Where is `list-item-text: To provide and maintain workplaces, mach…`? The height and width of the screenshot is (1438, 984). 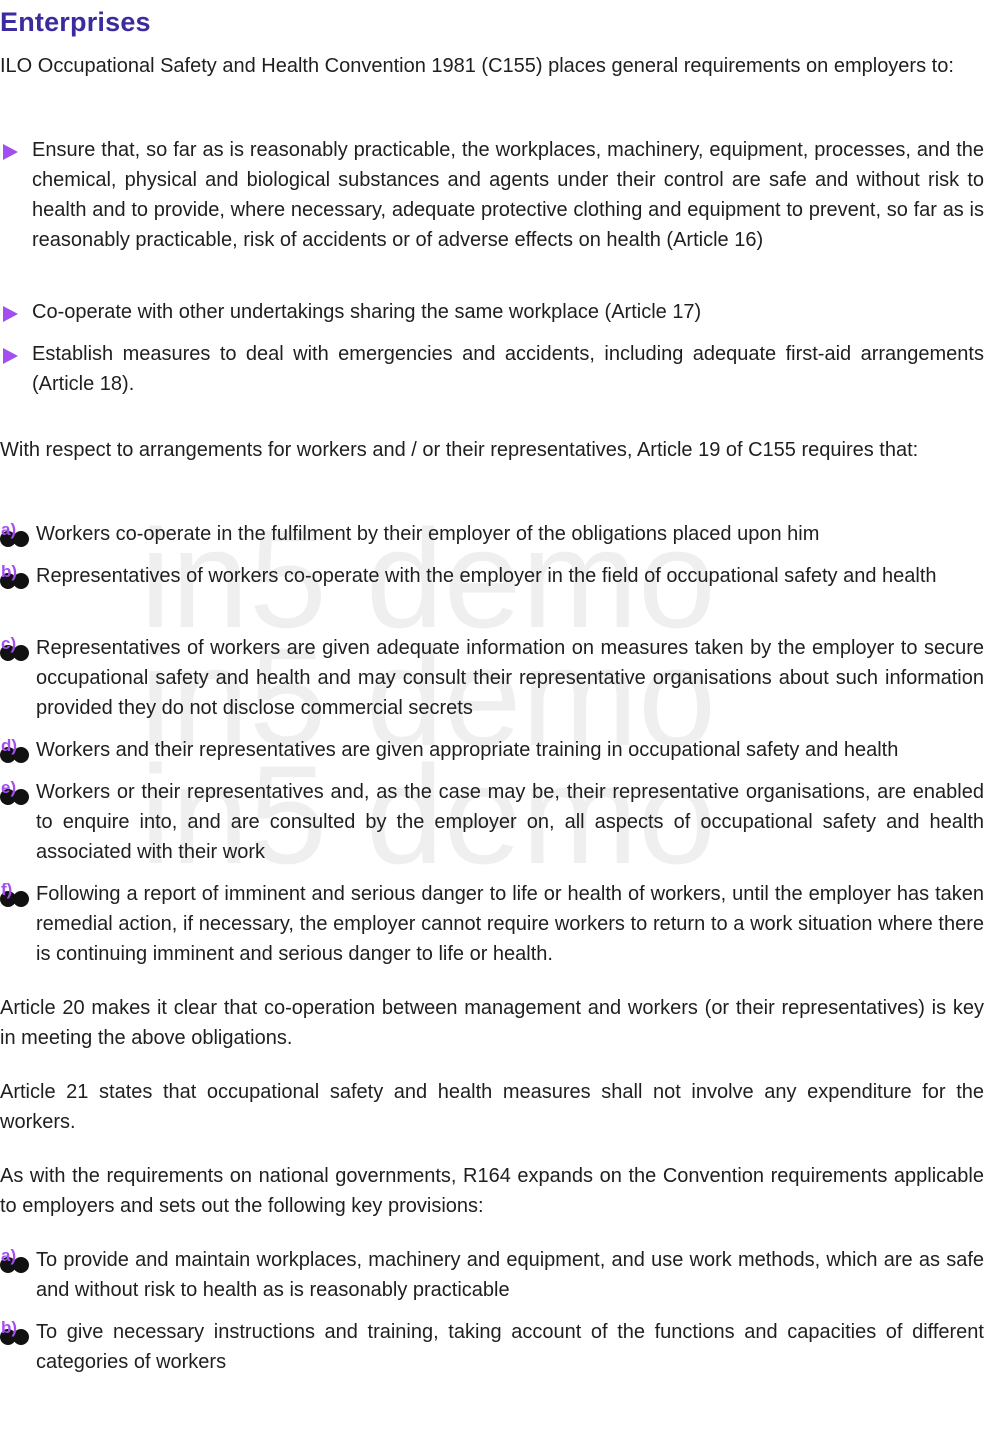 list-item-text: To provide and maintain workplaces, mach… is located at coordinates (510, 1275).